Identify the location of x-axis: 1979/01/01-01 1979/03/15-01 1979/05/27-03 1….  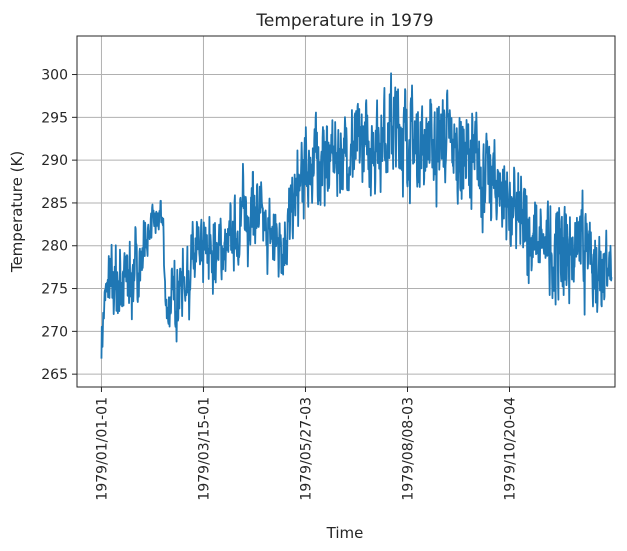
(306, 444).